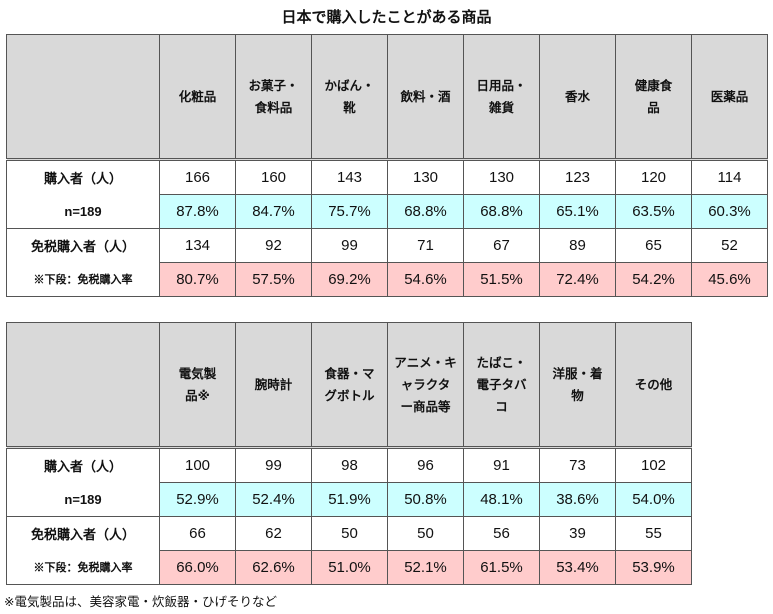 The width and height of the screenshot is (773, 614). What do you see at coordinates (140, 601) in the screenshot?
I see `footnote: ※電気製品は、美容家電・炊飯器・ひげそりなど` at bounding box center [140, 601].